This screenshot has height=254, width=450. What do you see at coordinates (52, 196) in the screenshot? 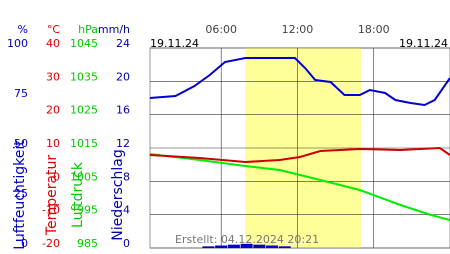
I see `axis-label: Temperatur` at bounding box center [52, 196].